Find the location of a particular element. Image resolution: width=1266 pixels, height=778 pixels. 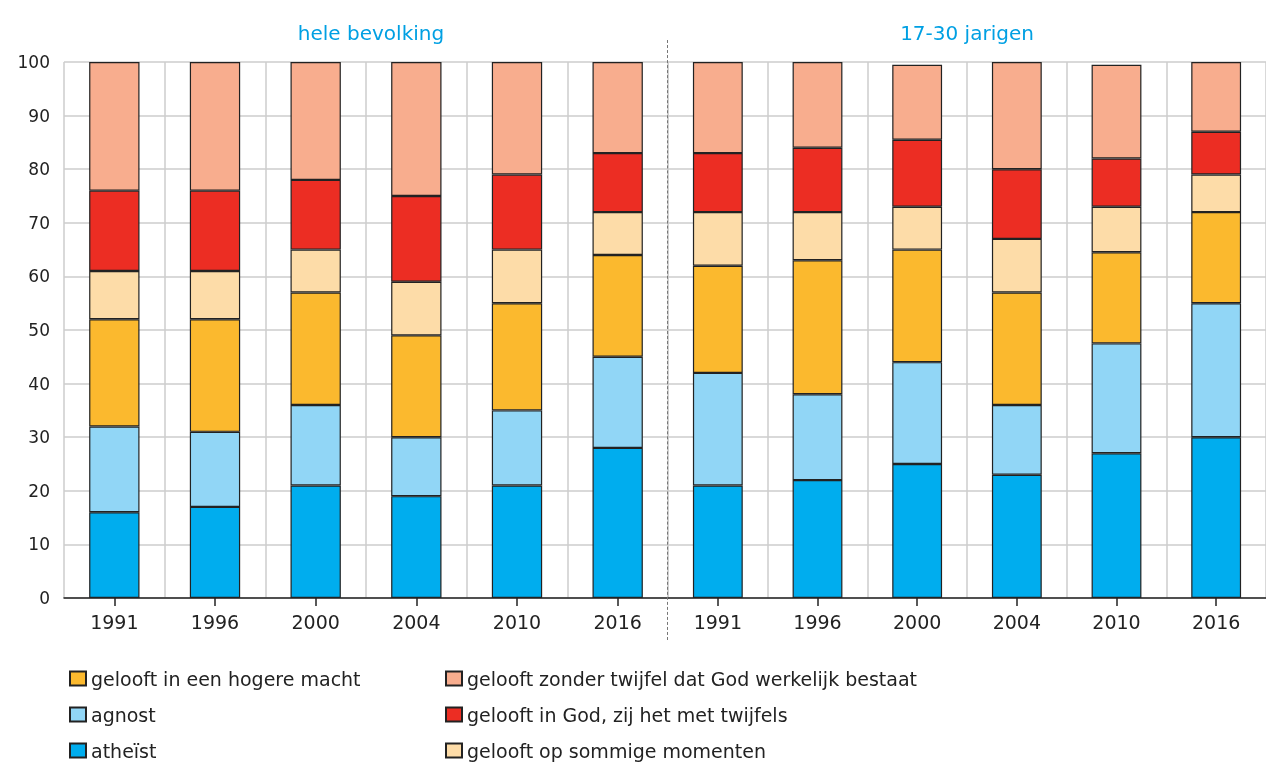

y-tick-label: 30 is located at coordinates (39, 437).